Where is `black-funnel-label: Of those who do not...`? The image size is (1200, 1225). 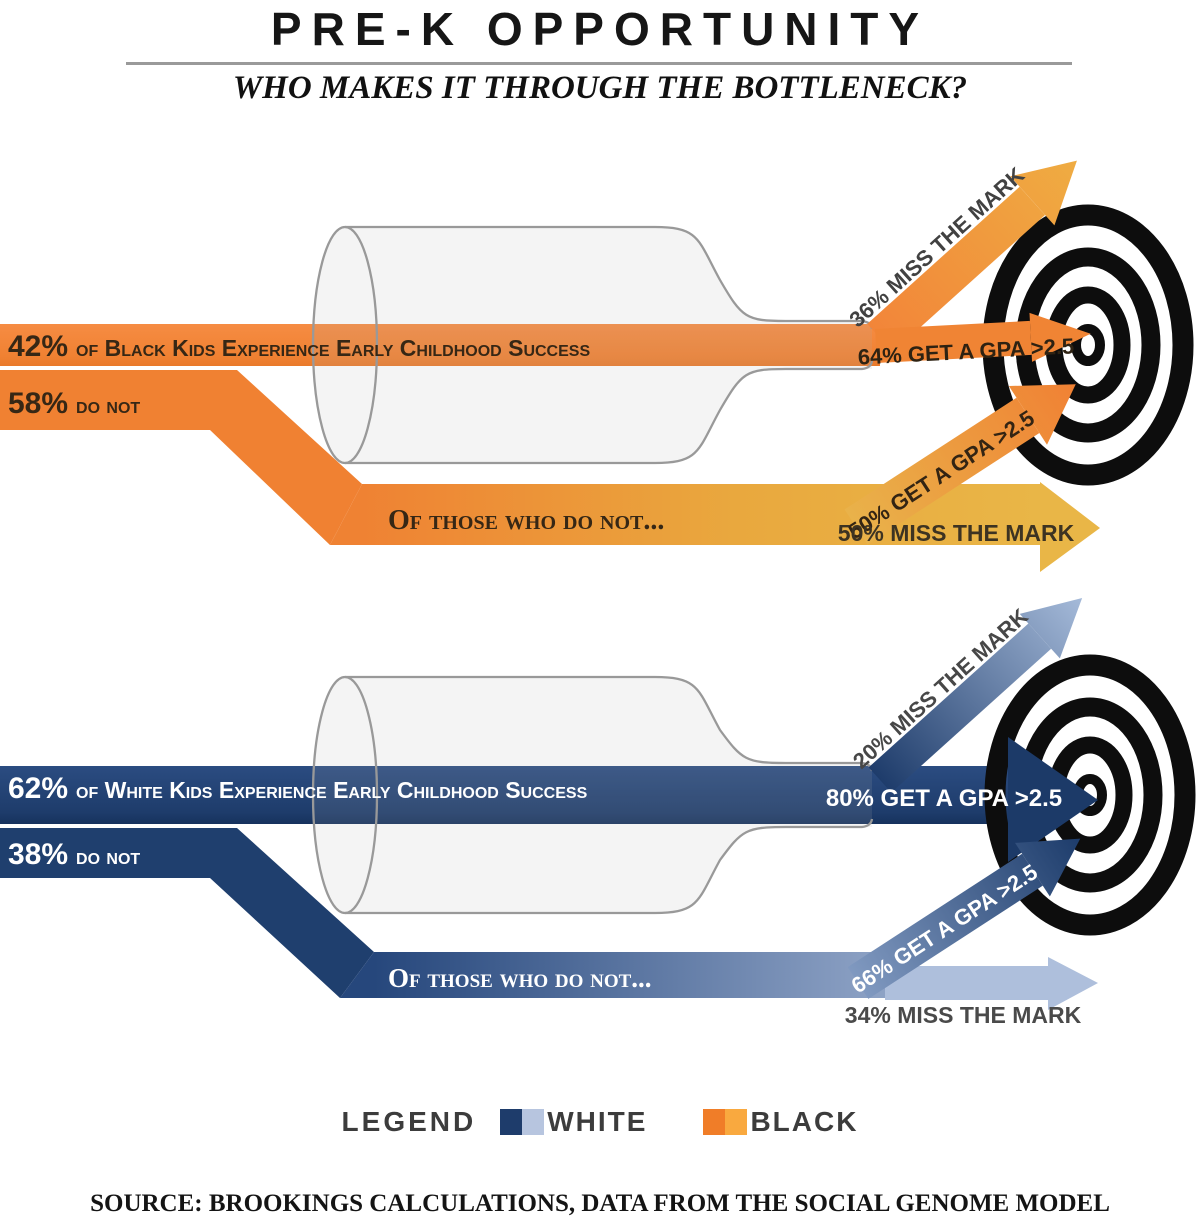
black-funnel-label: Of those who do not... is located at coordinates (526, 520).